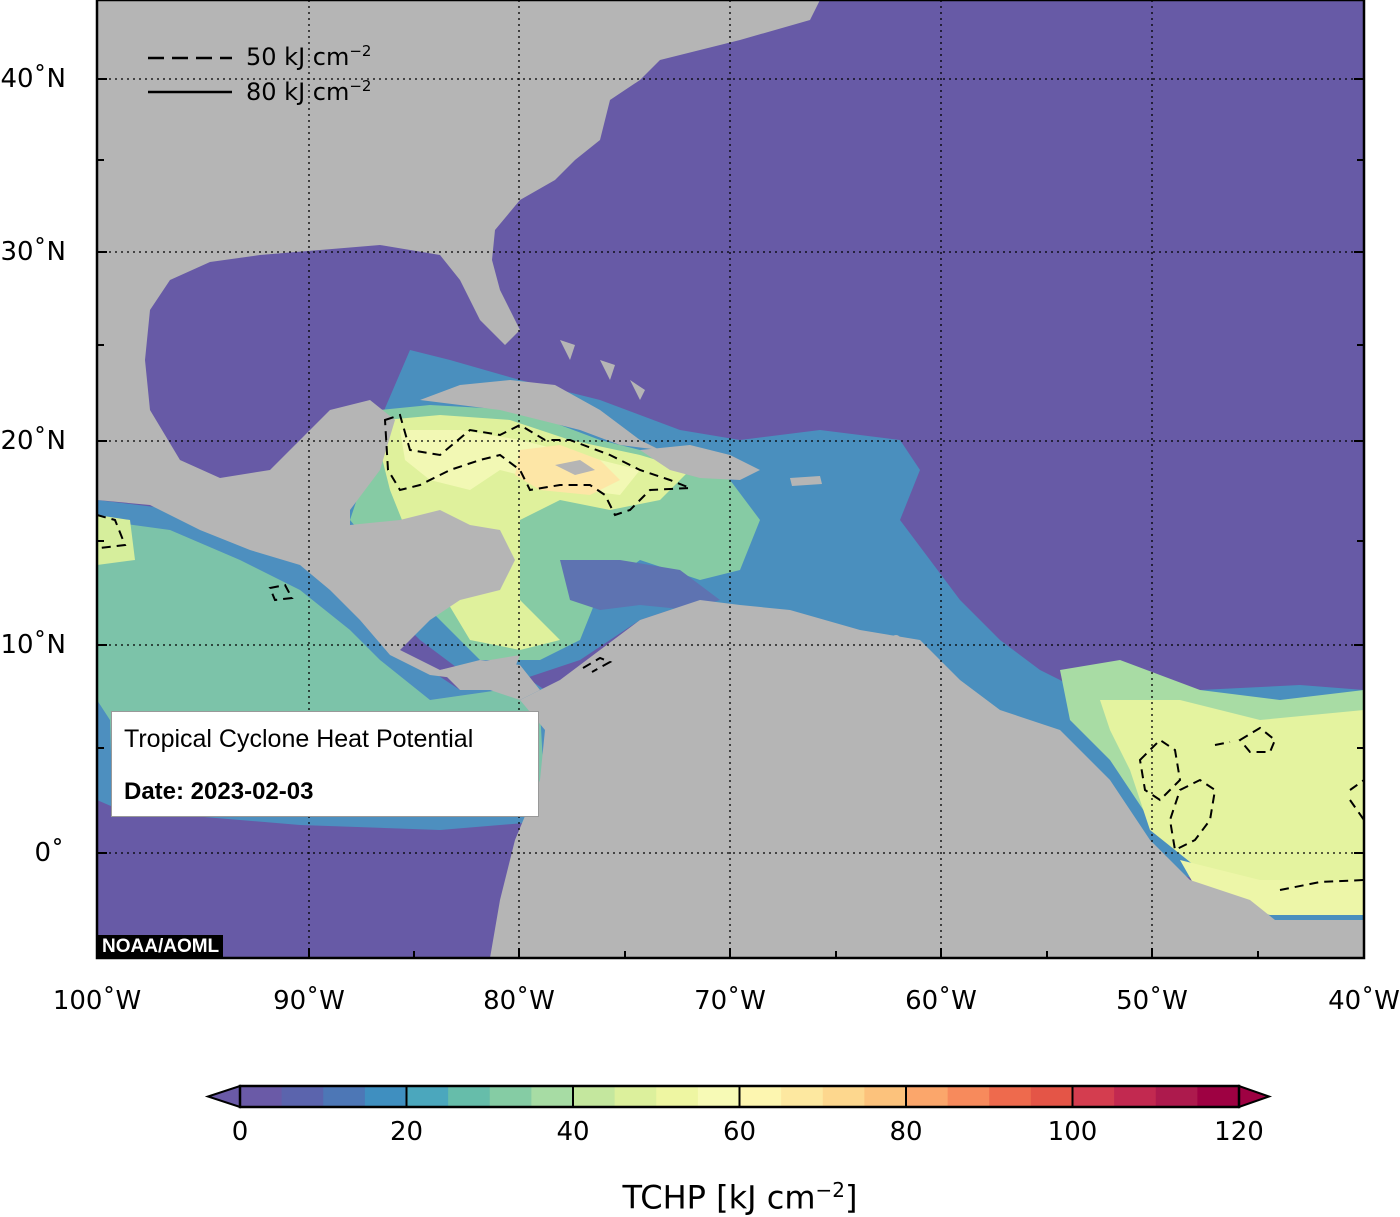  I want to click on lat-label-0: 0˚, so click(49, 853).